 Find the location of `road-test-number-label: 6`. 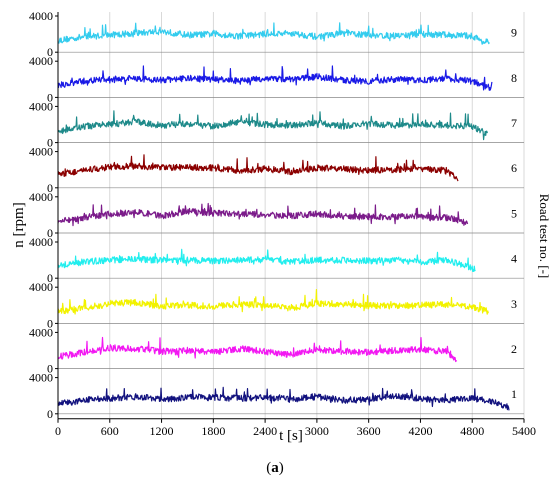

road-test-number-label: 6 is located at coordinates (514, 168).